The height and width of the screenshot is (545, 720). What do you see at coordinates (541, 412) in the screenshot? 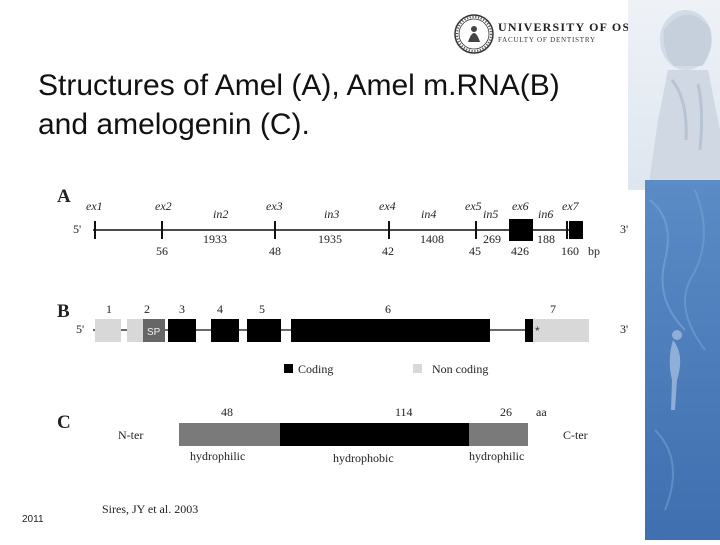
I see `count-unit: aa` at bounding box center [541, 412].